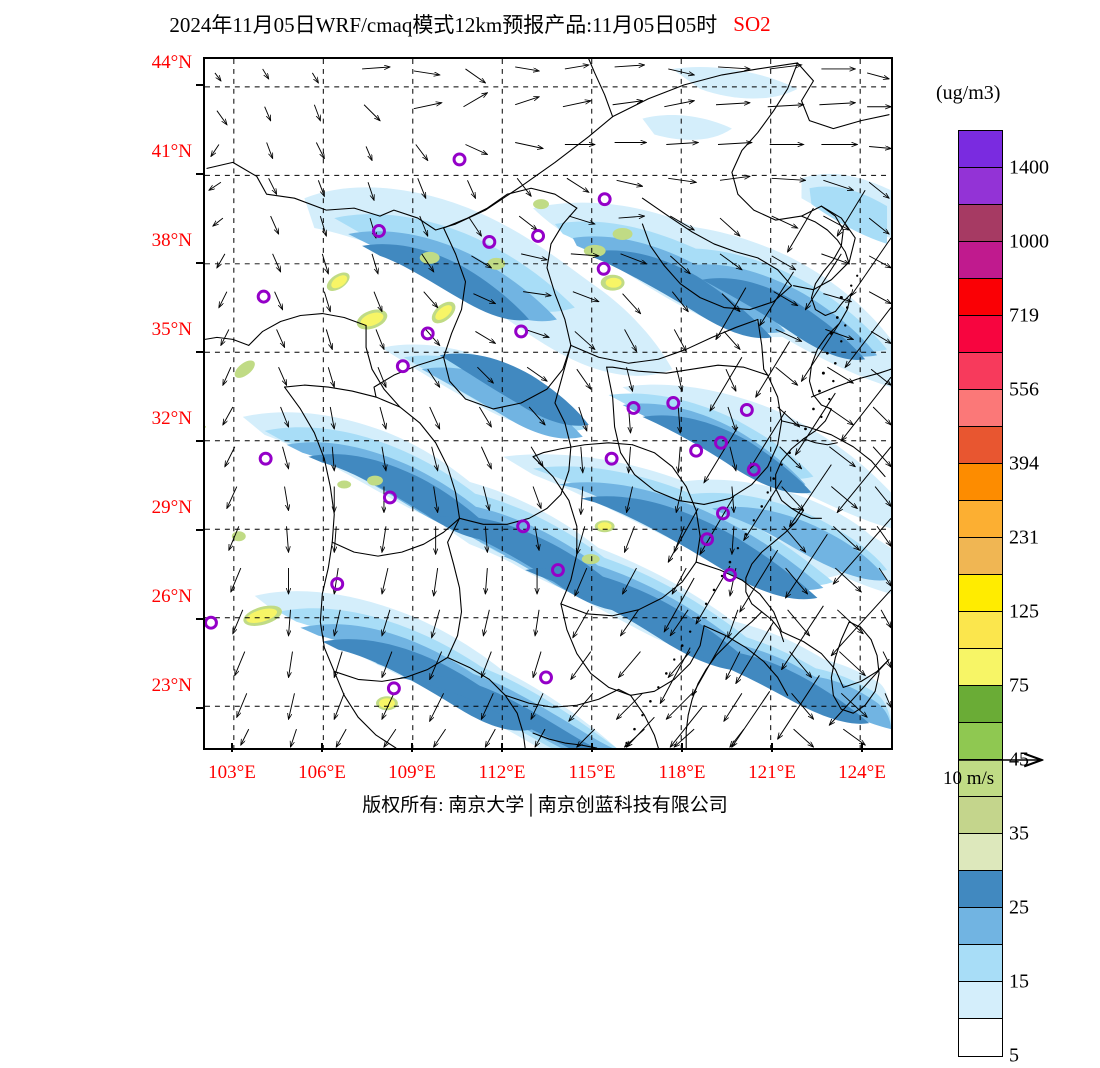 The height and width of the screenshot is (1068, 1100). I want to click on wind-scale-arrow, so click(1017, 771).